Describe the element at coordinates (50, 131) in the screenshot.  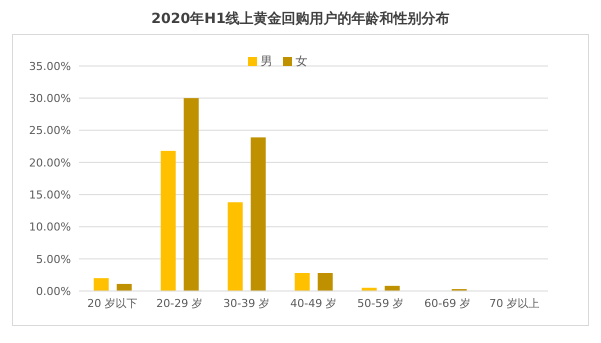
I see `y-tick-label: 25.00%` at that location.